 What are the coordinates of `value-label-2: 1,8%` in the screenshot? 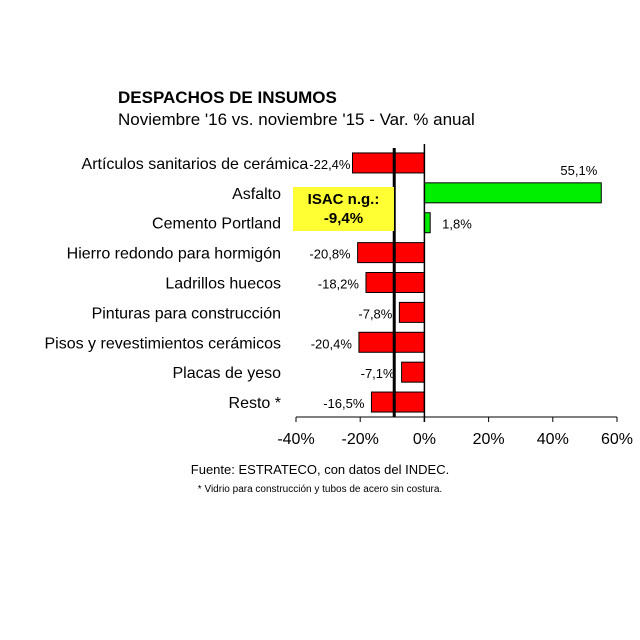 It's located at (457, 224).